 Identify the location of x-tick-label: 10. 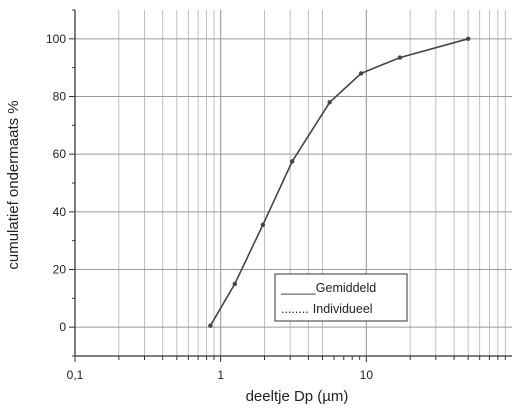
(367, 375).